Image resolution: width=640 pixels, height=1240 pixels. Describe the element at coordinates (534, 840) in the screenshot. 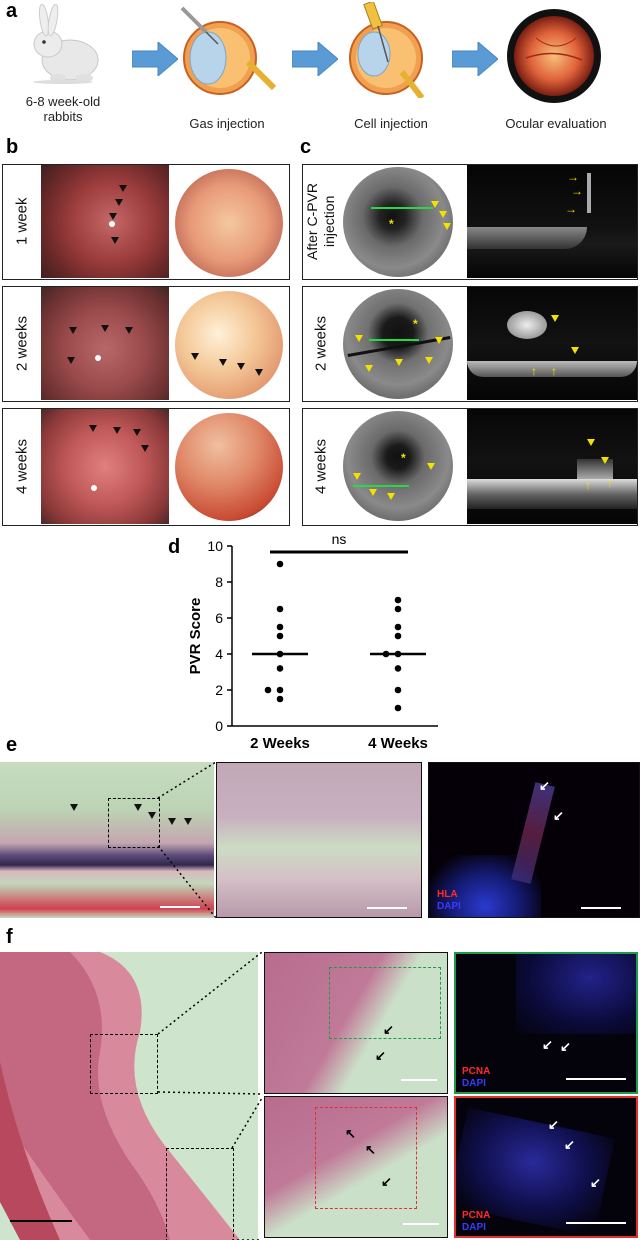

I see `hla-fluorescence-image: ↙ ↙ HLA DAPI` at that location.